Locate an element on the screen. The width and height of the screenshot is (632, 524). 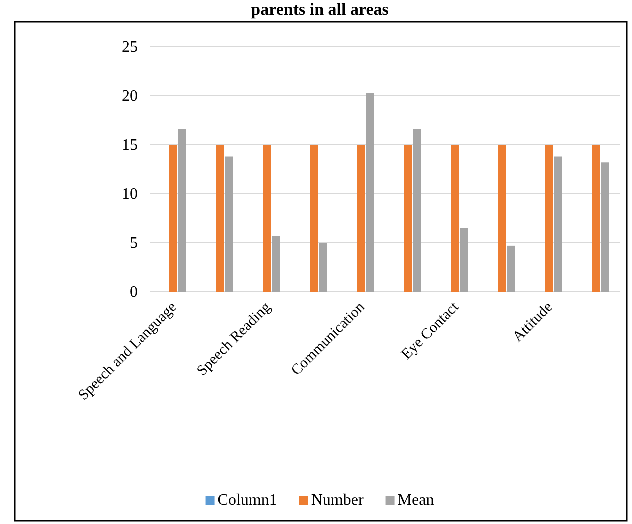
y-tick-label: 25 is located at coordinates (130, 47).